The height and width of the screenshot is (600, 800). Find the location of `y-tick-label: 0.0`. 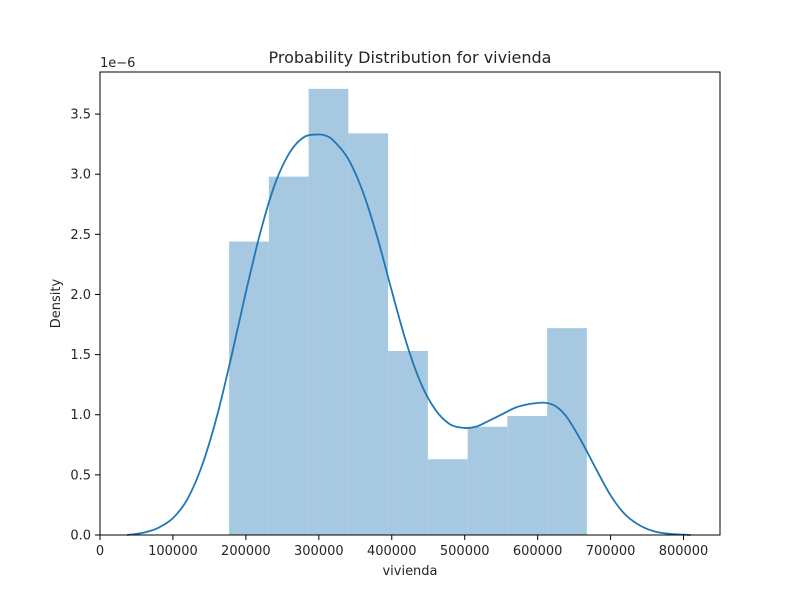

y-tick-label: 0.0 is located at coordinates (80, 536).